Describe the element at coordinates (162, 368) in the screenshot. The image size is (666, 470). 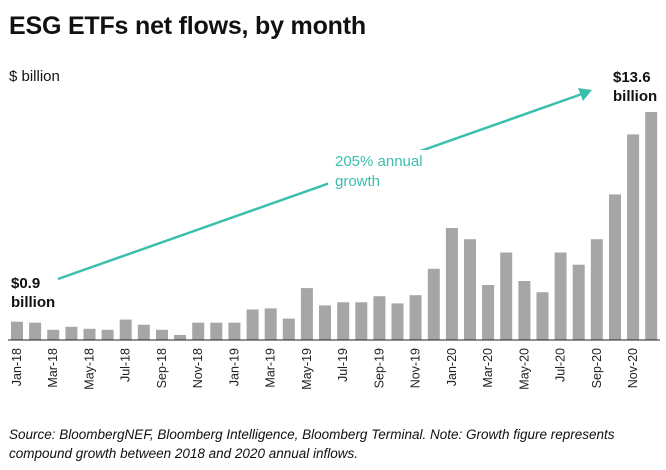
I see `x-tick-label: Sep-18` at that location.